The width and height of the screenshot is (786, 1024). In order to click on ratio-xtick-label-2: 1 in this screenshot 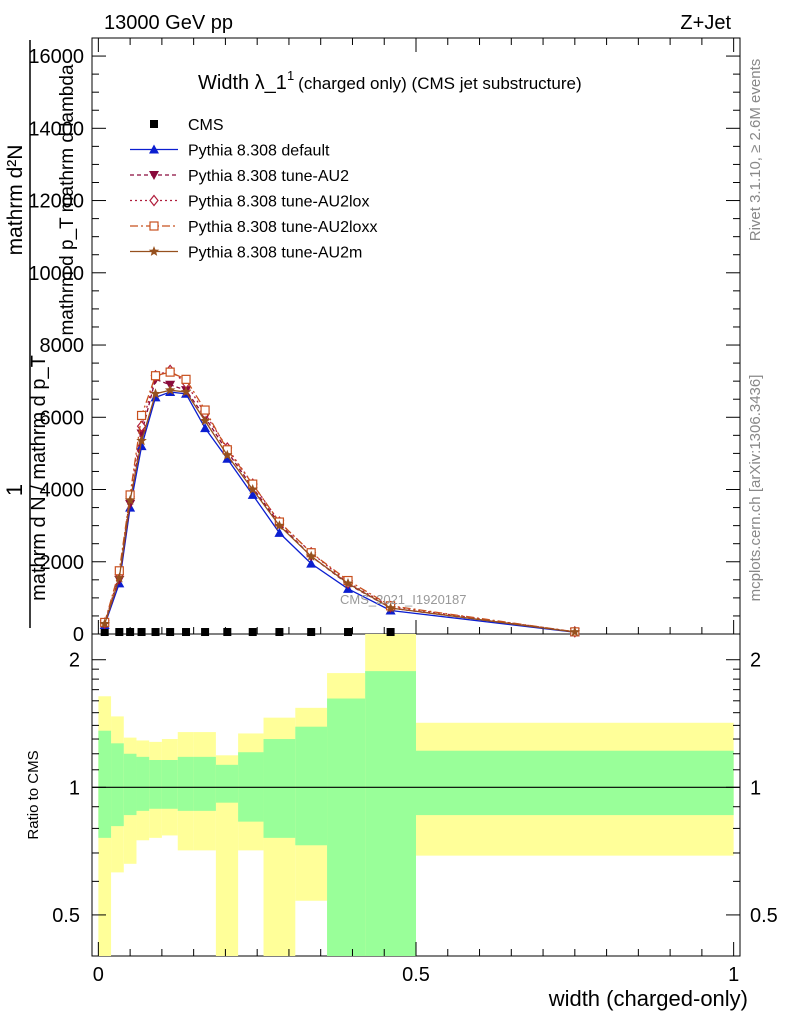, I will do `click(733, 975)`.